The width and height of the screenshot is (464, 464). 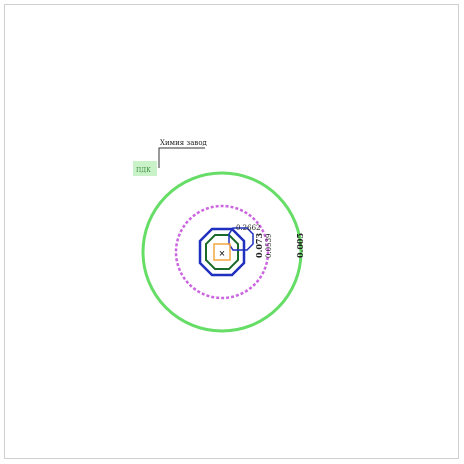 What do you see at coordinates (259, 245) in the screenshot?
I see `contour-label-blue: 0.073` at bounding box center [259, 245].